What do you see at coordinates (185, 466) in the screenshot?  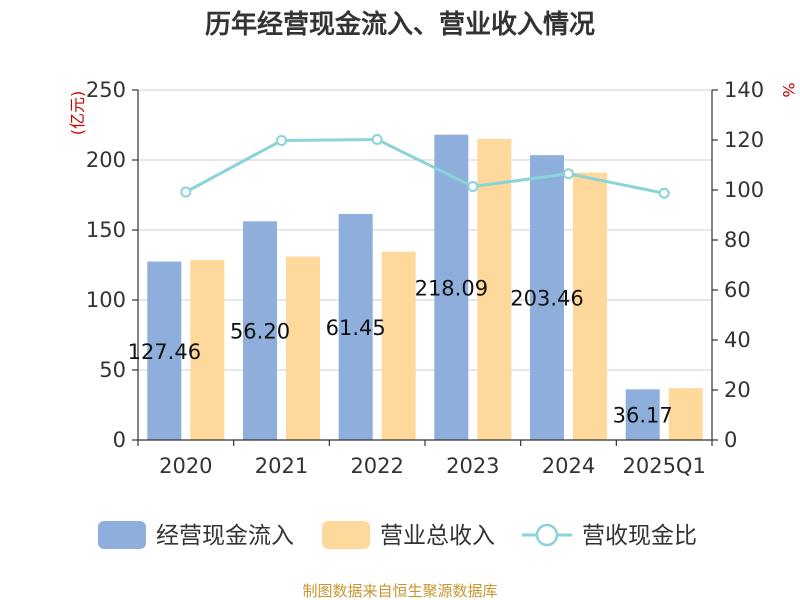 I see `x-axis-tick-label: 2020` at bounding box center [185, 466].